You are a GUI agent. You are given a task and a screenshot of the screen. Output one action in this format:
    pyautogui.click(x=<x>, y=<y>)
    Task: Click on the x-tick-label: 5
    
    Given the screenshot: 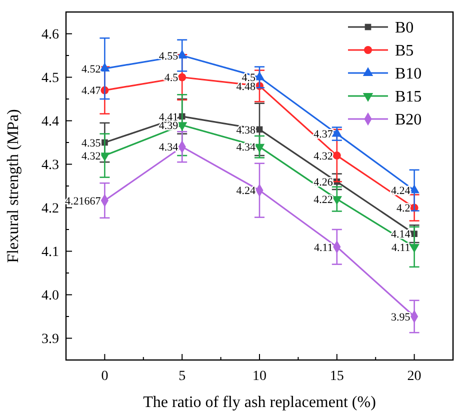 What is the action you would take?
    pyautogui.click(x=182, y=376)
    